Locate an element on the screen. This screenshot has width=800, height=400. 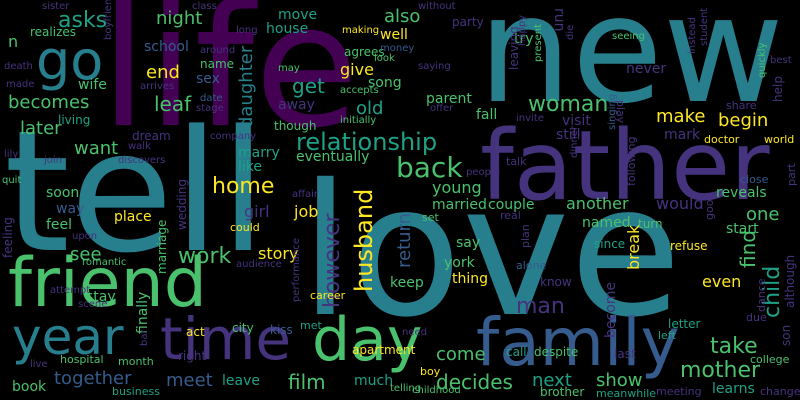
word-begin: begin is located at coordinates (743, 120).